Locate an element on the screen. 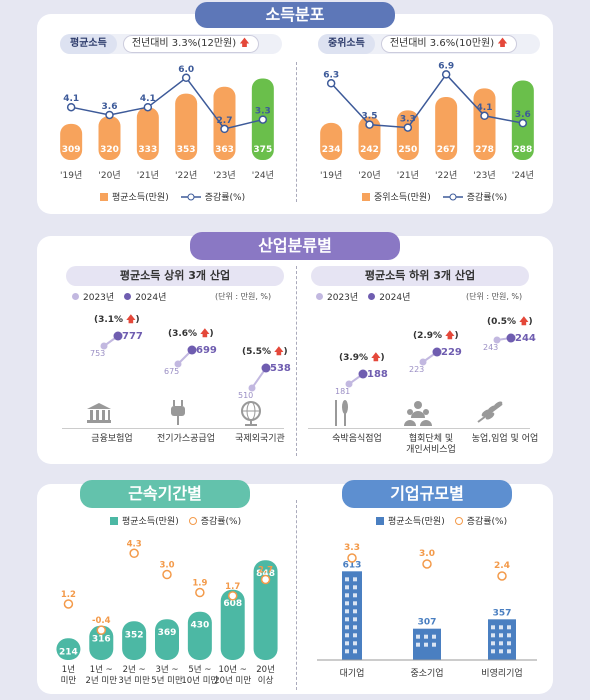 The image size is (590, 700). median-income-note-text: 전년대비 3.6%(10만원) is located at coordinates (442, 43).